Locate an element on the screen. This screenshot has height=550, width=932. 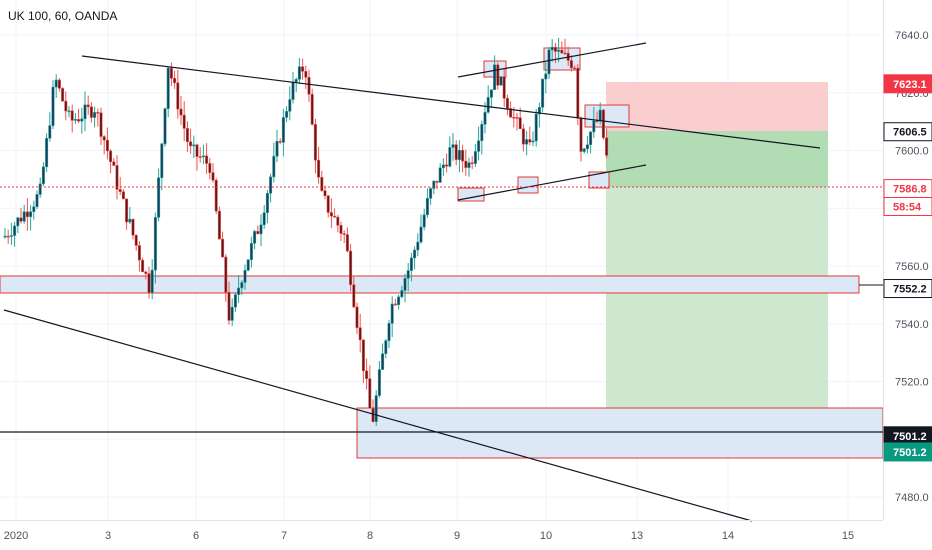
svg-text: 7501.2 is located at coordinates (910, 437).